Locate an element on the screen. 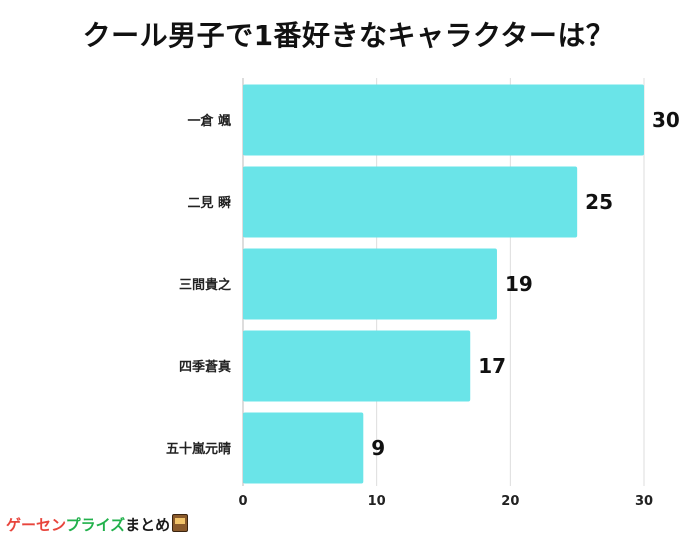 This screenshot has width=697, height=541. x-tick-label: 20 is located at coordinates (510, 501).